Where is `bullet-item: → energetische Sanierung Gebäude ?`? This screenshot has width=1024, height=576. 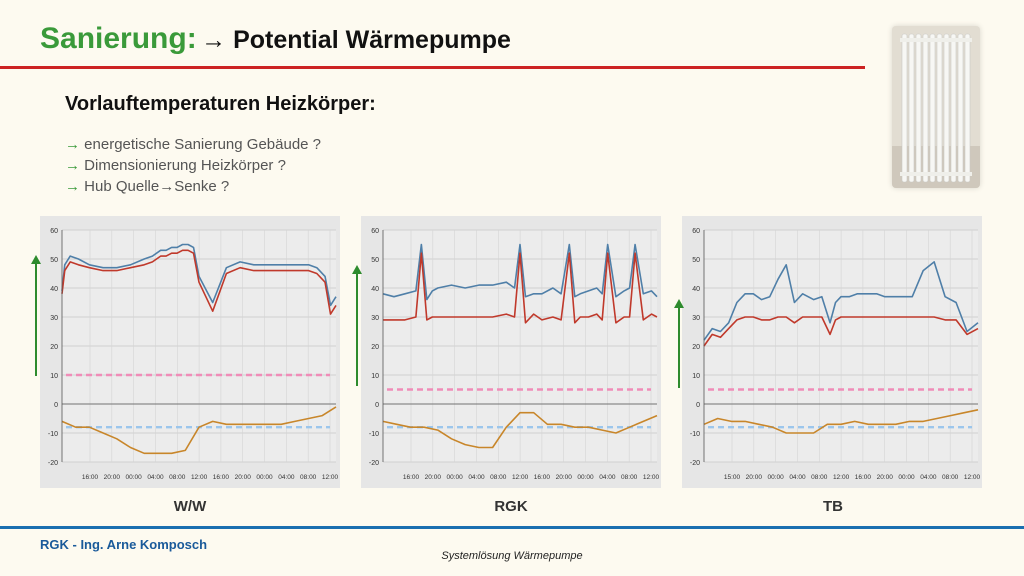 bullet-item: → energetische Sanierung Gebäude ? is located at coordinates (193, 144).